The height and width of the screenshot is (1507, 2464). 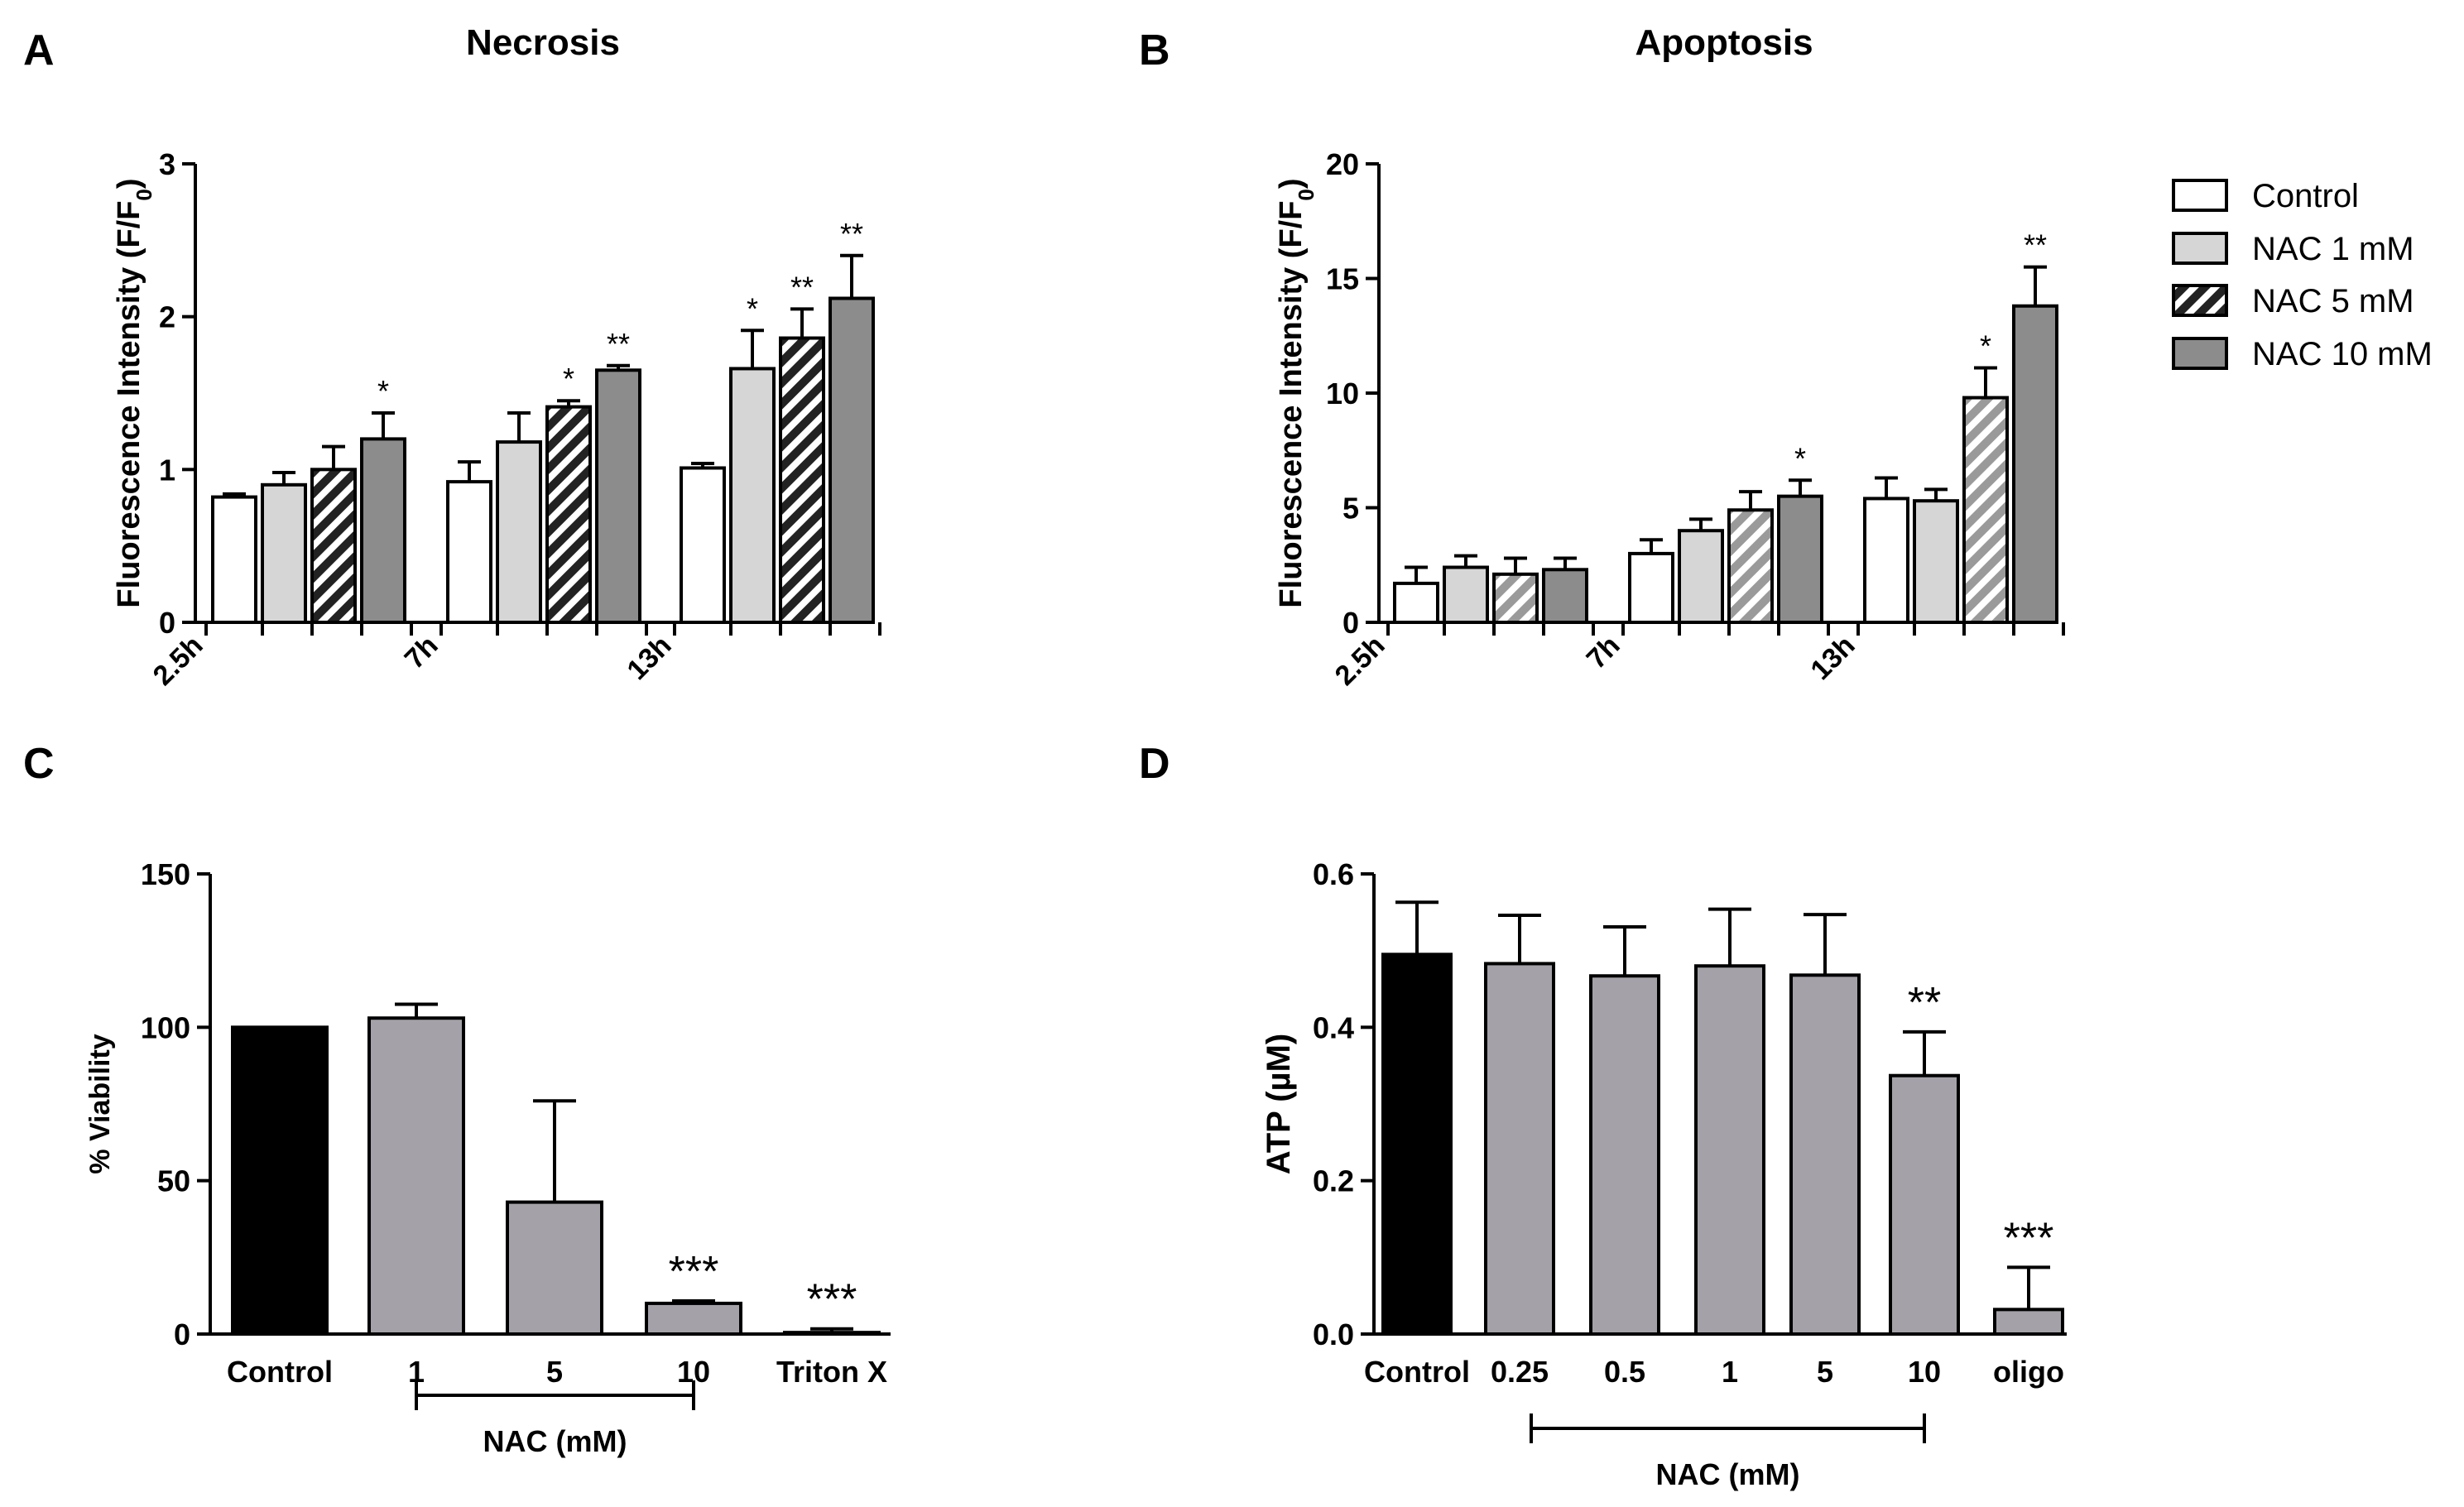 I want to click on legend-label: Control, so click(x=2305, y=196).